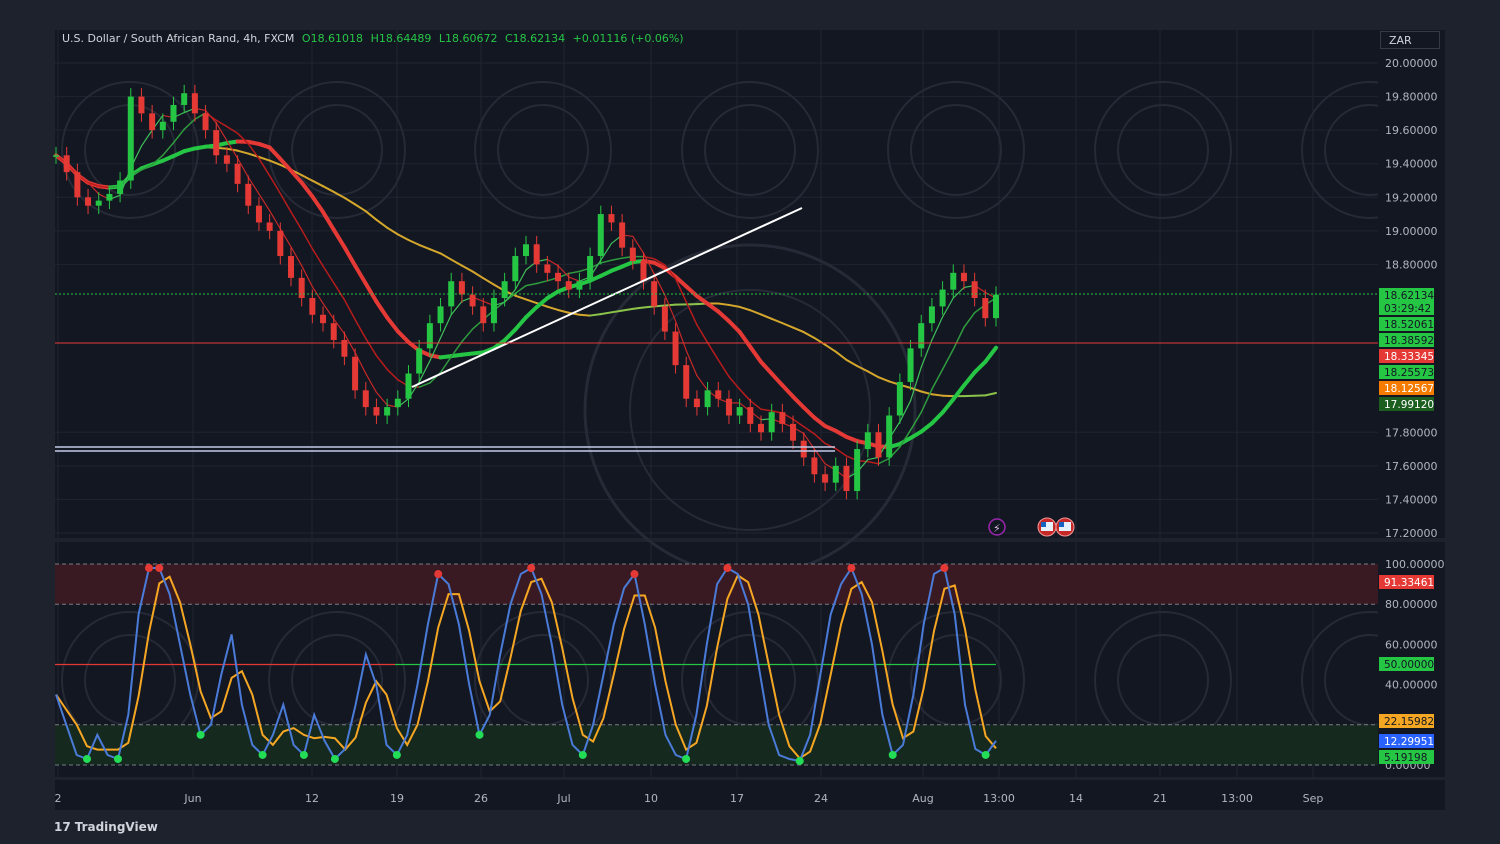  Describe the element at coordinates (716, 744) in the screenshot. I see `oversold-zone` at that location.